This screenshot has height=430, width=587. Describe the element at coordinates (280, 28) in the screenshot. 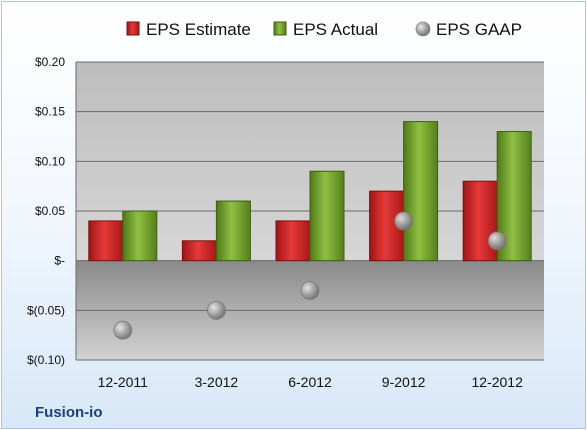

I see `legend-swatch-actual` at that location.